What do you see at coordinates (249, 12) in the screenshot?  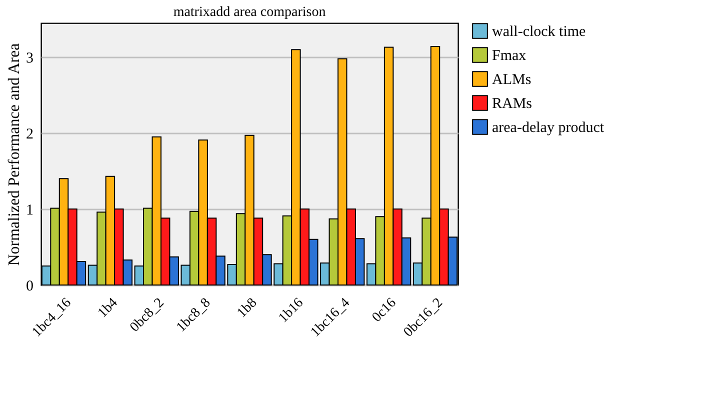 I see `chart-title: matrixadd area comparison` at bounding box center [249, 12].